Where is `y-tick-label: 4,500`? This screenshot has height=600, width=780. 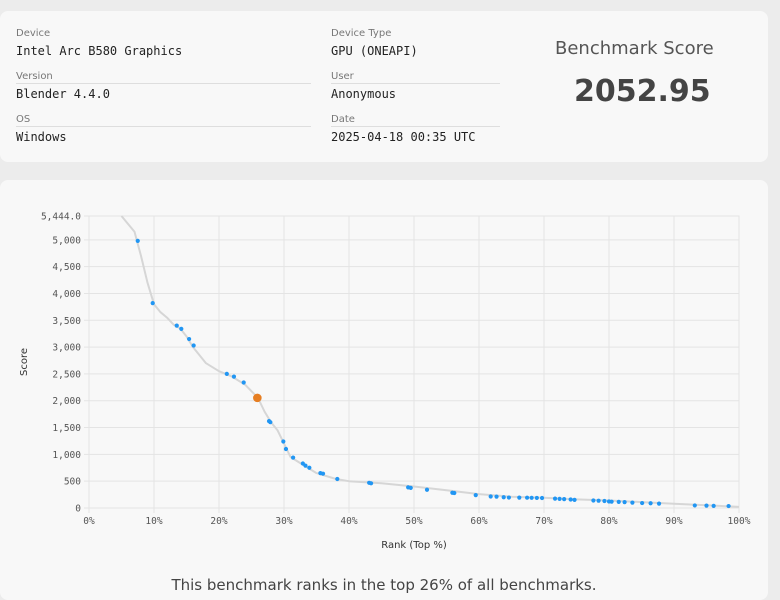
y-tick-label: 4,500 is located at coordinates (66, 267).